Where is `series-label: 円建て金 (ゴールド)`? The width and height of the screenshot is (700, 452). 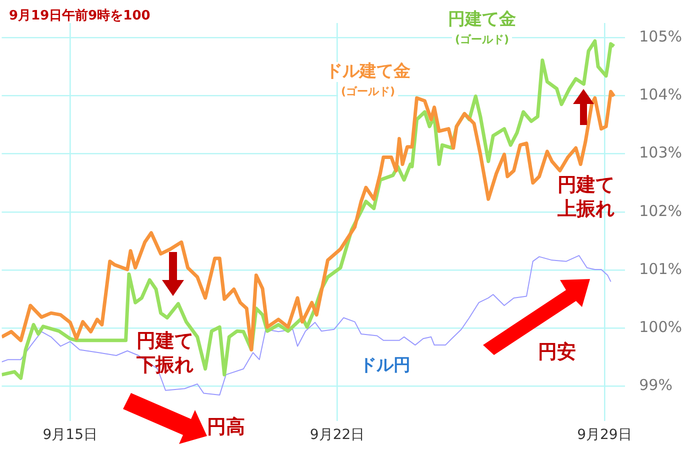 series-label: 円建て金 (ゴールド) is located at coordinates (482, 27).